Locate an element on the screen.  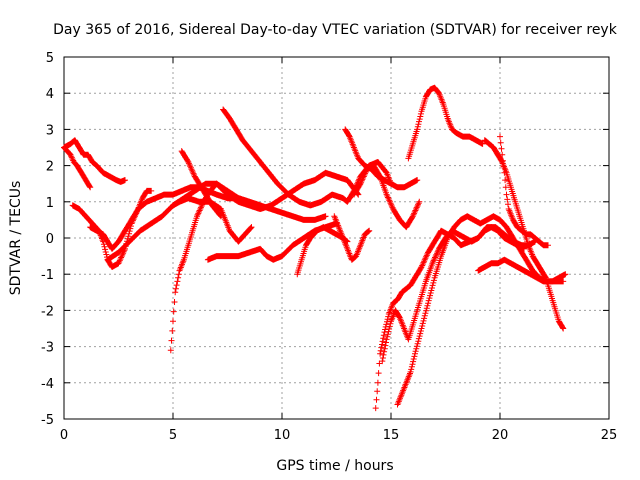
y-axis-label: SDTVAR / TECUs is located at coordinates (16, 238).